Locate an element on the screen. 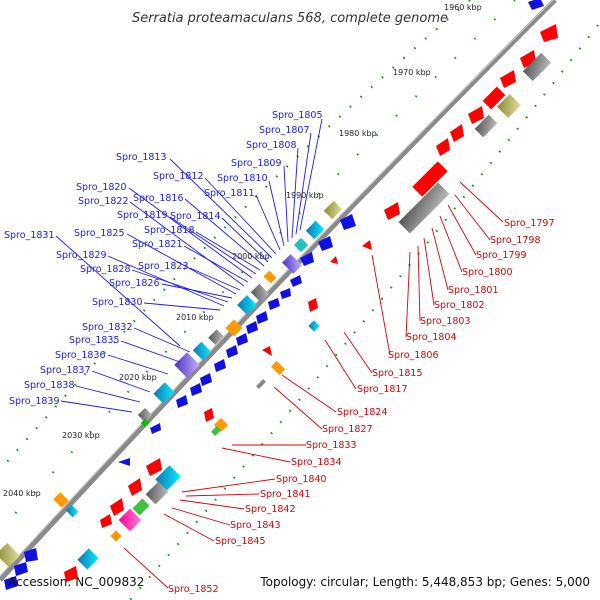  gene-label-spro-1803: Spro_1803 is located at coordinates (445, 321).